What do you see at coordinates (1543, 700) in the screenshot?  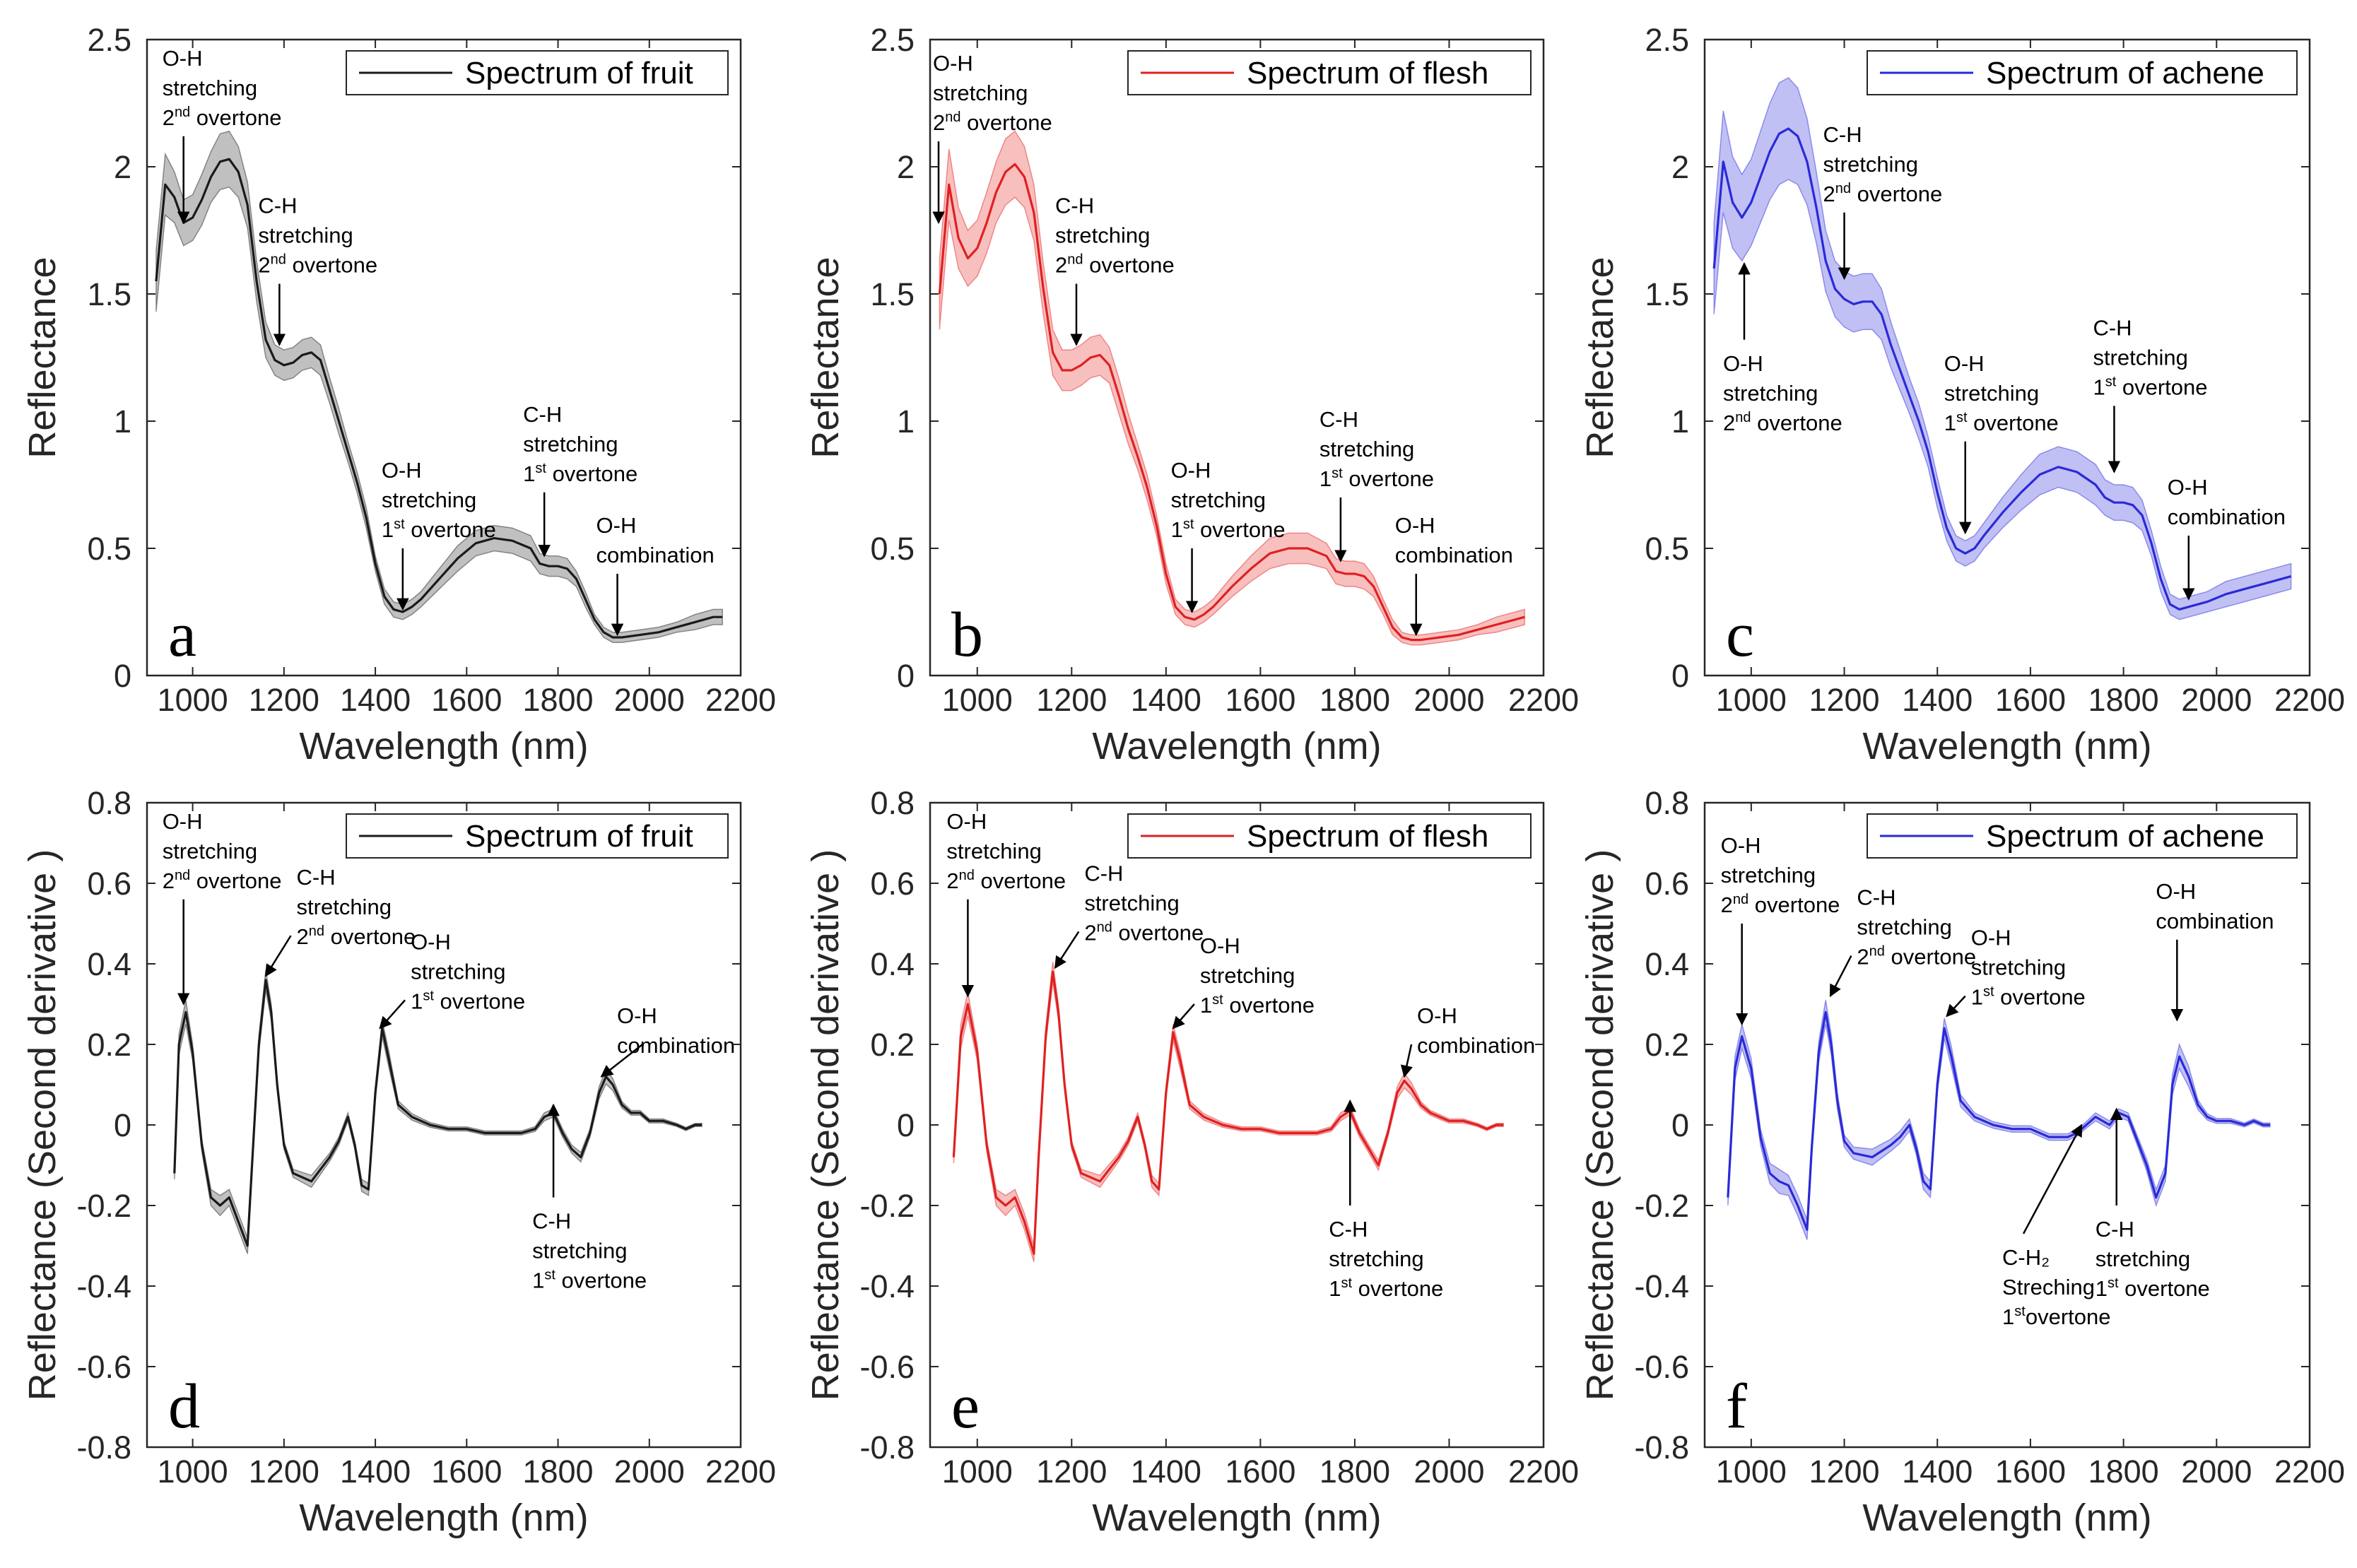 I see `x-tick-label: 2200` at bounding box center [1543, 700].